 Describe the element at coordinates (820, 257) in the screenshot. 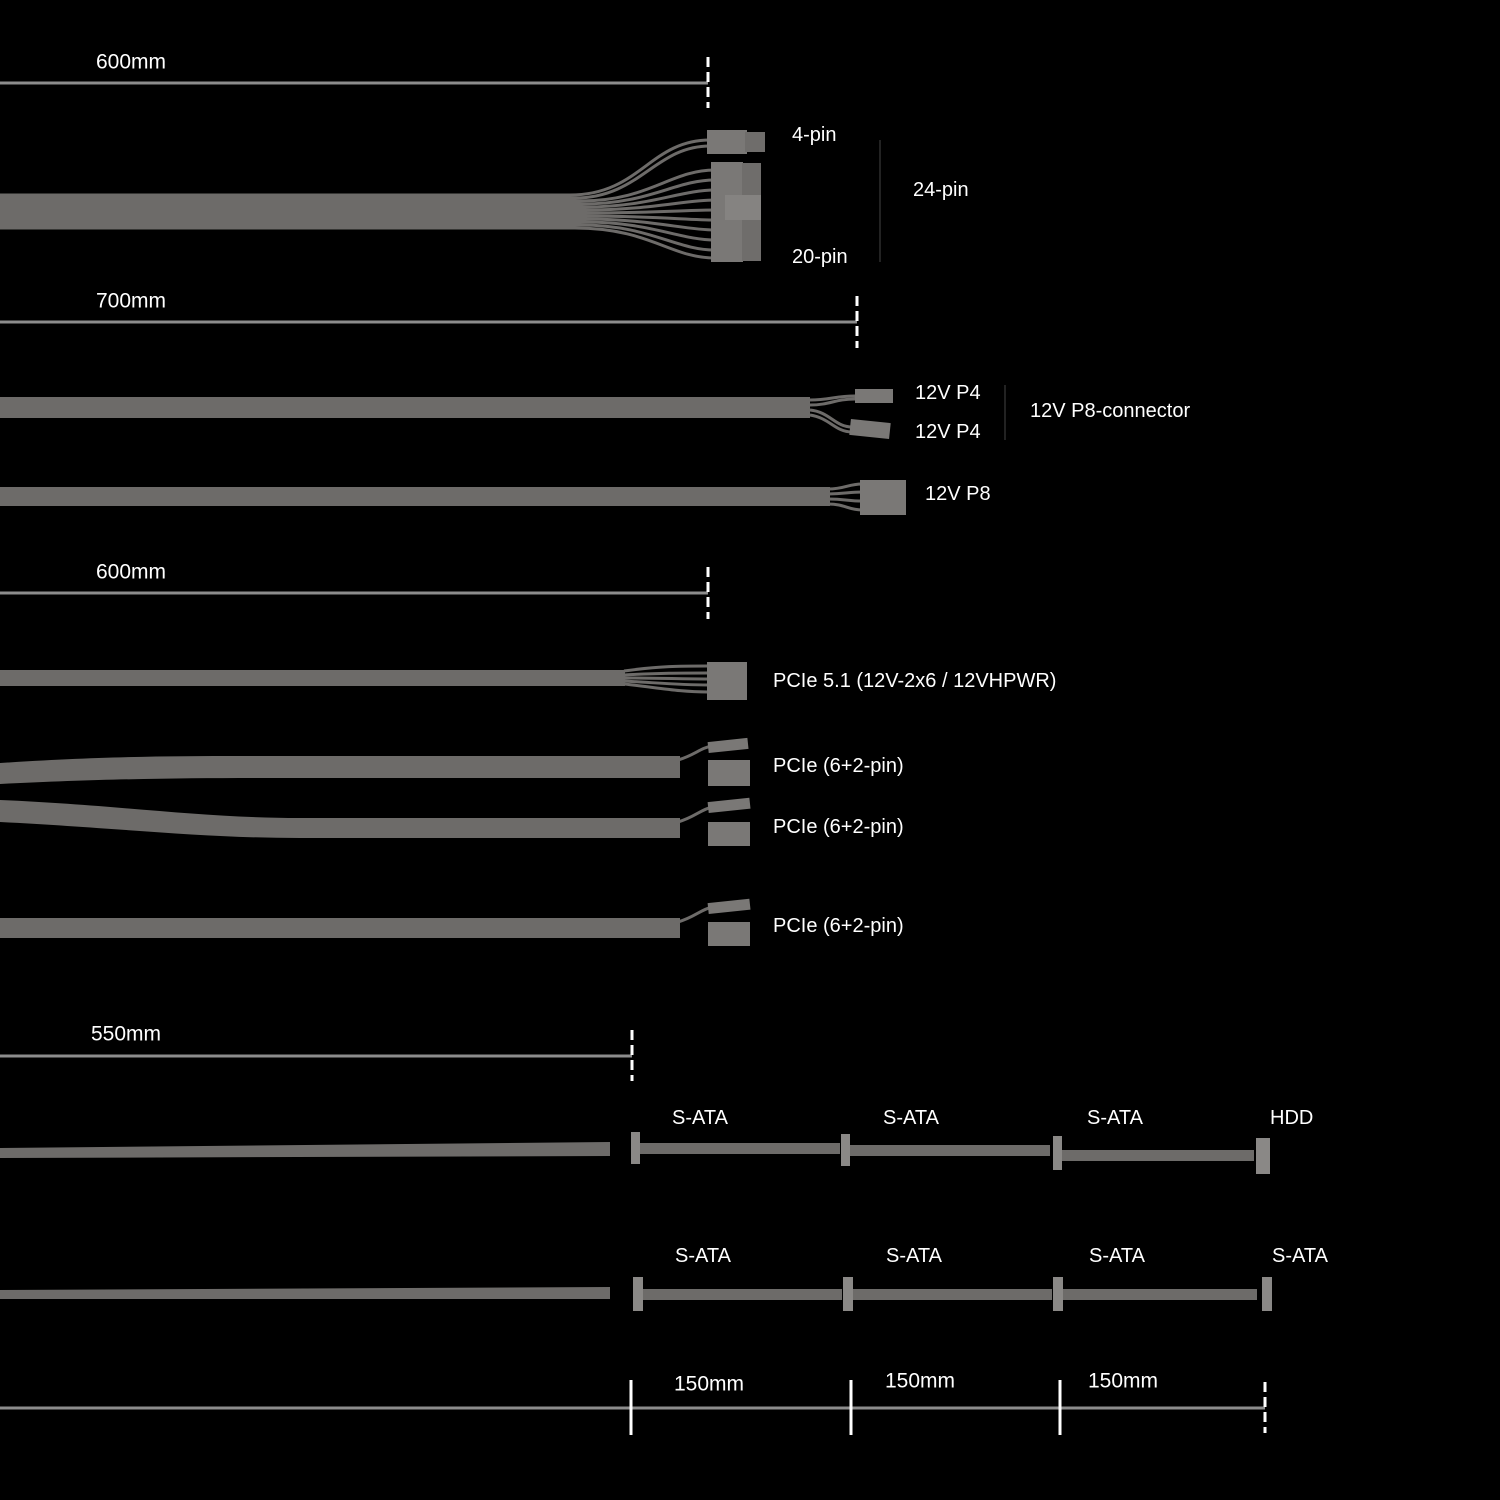

I see `connector-label: 20-pin` at that location.